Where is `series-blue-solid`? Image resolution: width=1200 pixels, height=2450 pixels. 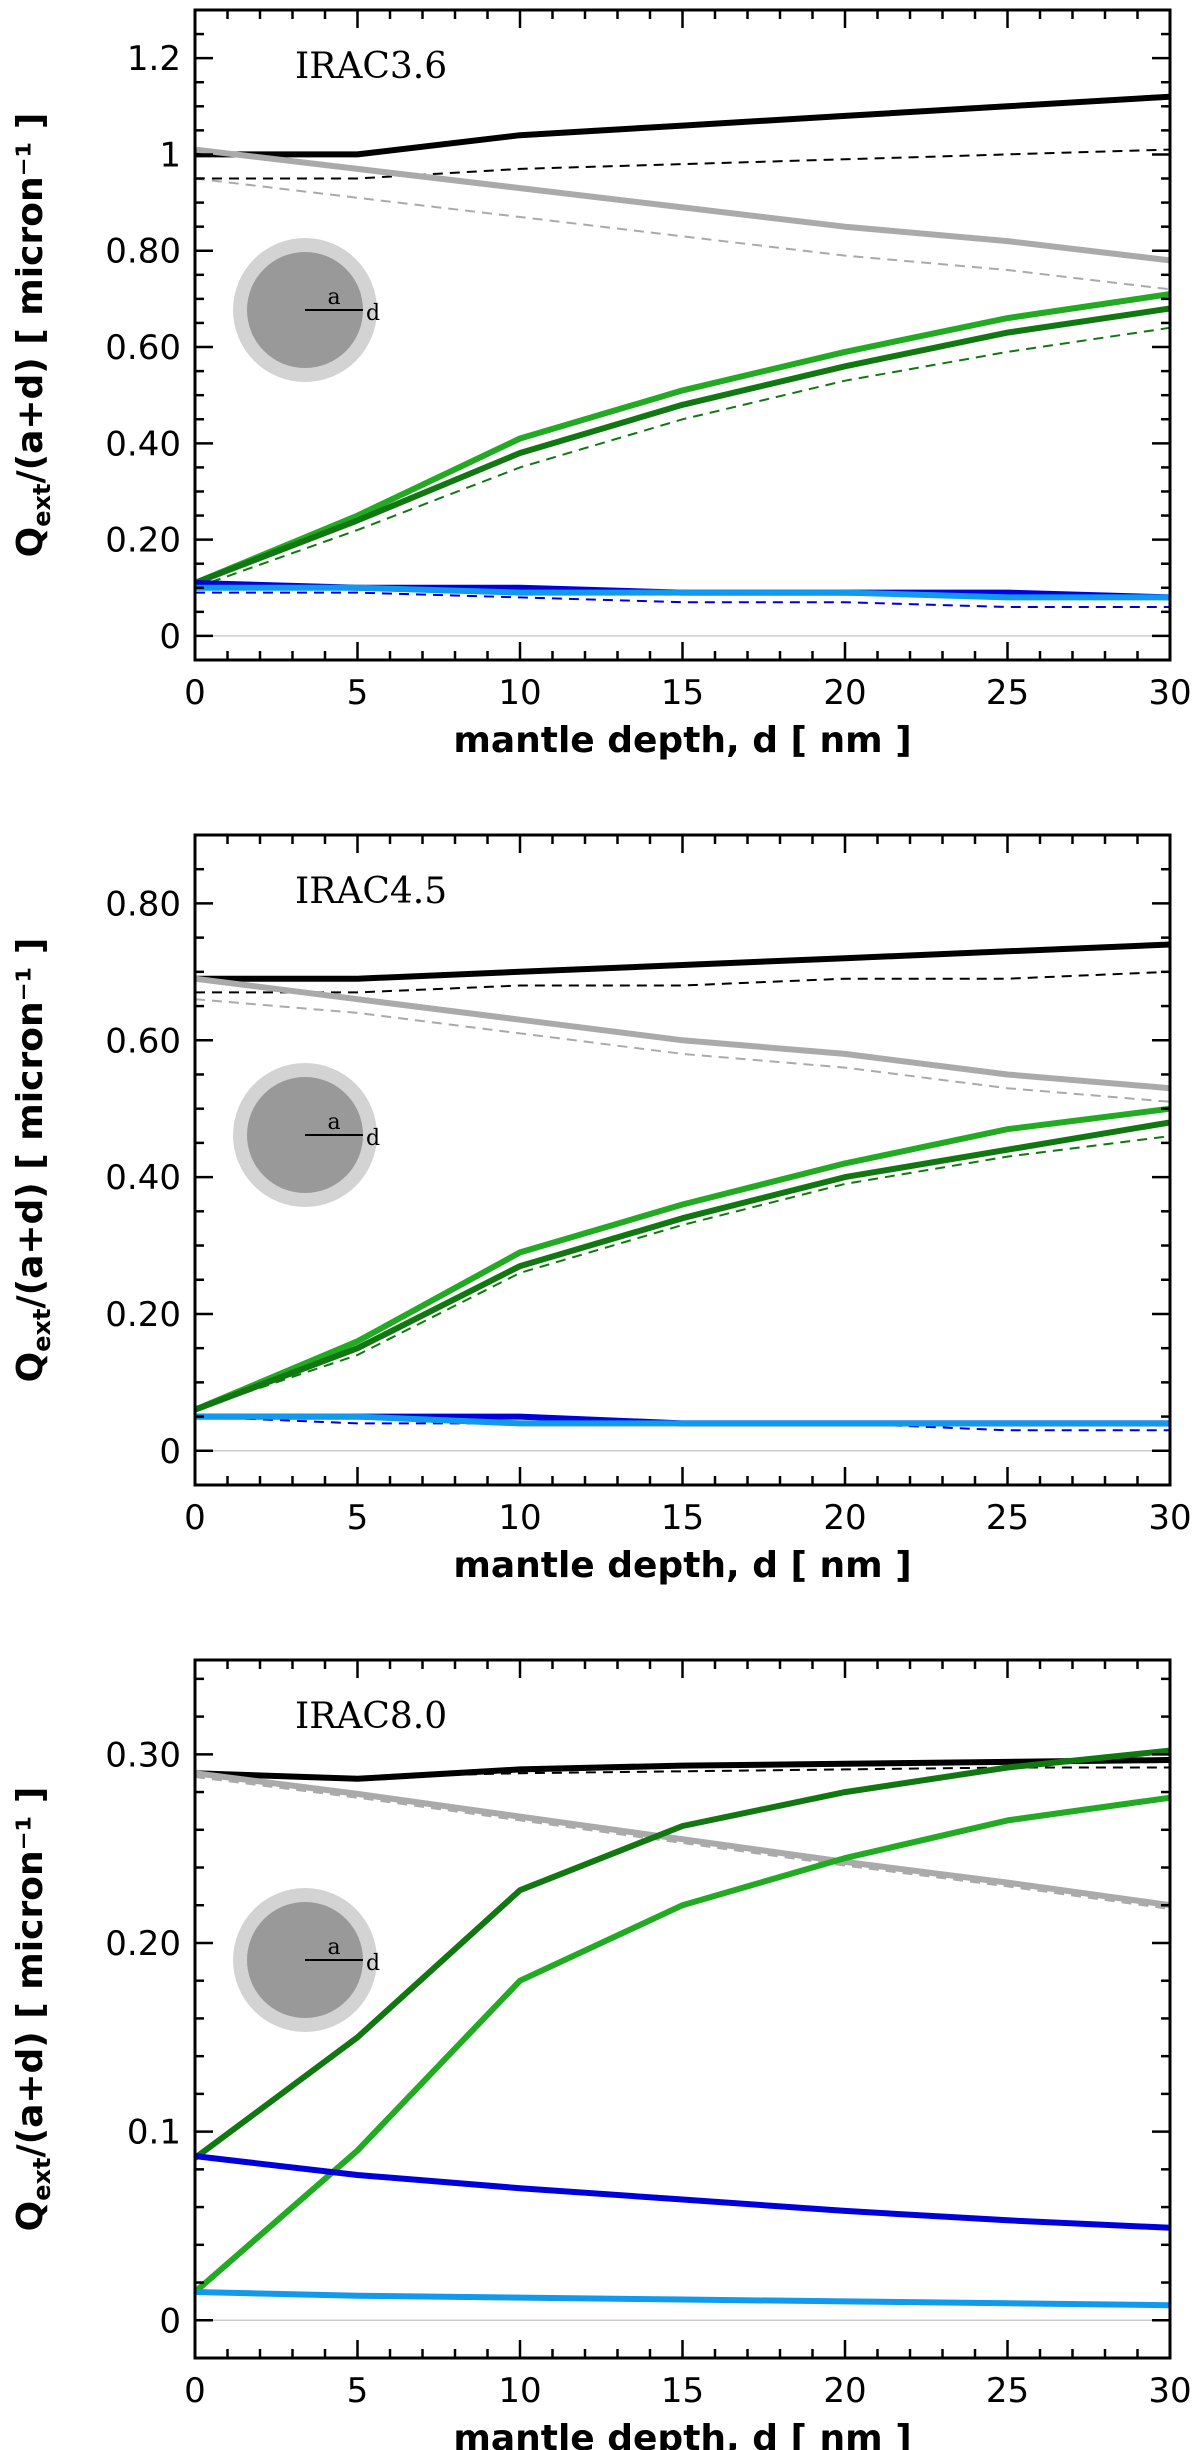
series-blue-solid is located at coordinates (682, 2192).